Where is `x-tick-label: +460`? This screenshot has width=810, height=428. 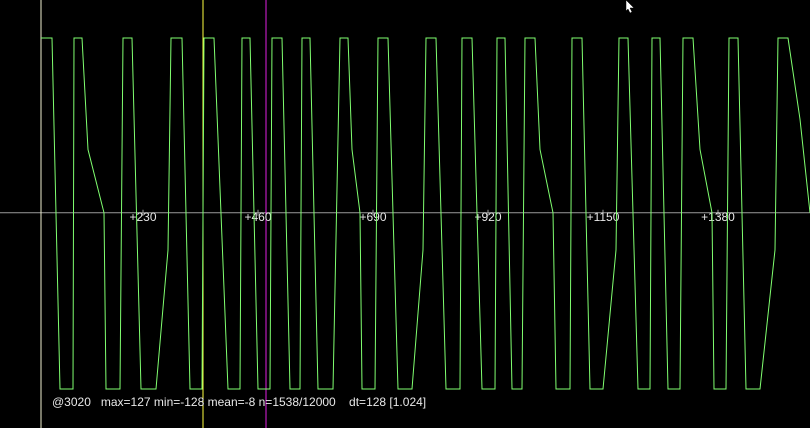 x-tick-label: +460 is located at coordinates (257, 217).